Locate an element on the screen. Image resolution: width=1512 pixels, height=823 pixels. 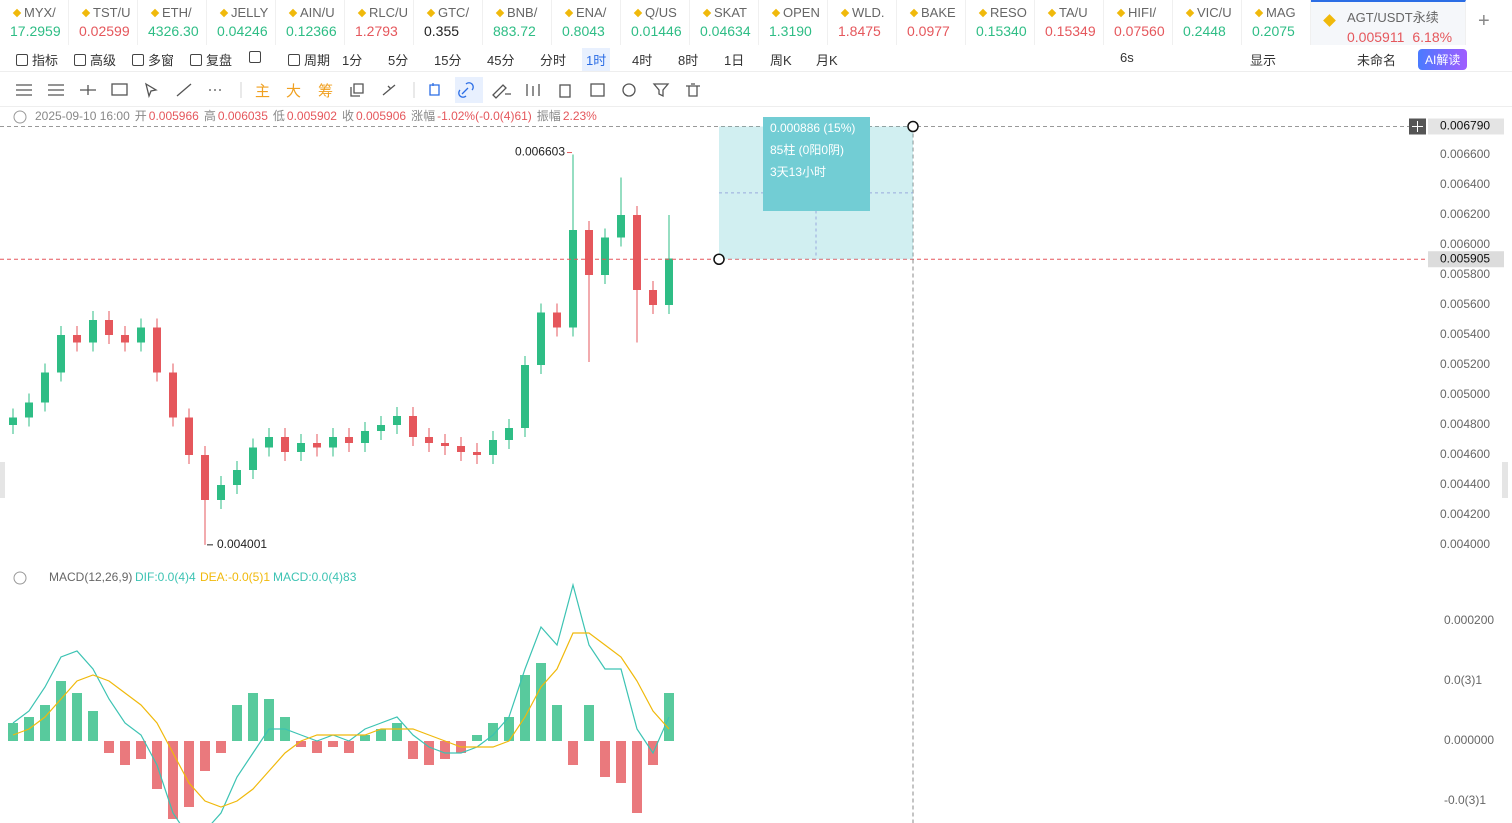
icon-trash is located at coordinates (693, 90).